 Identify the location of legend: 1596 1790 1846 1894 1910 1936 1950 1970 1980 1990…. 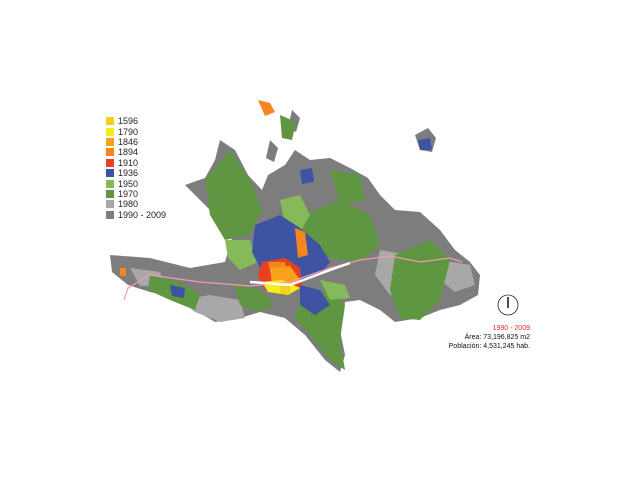
(136, 168).